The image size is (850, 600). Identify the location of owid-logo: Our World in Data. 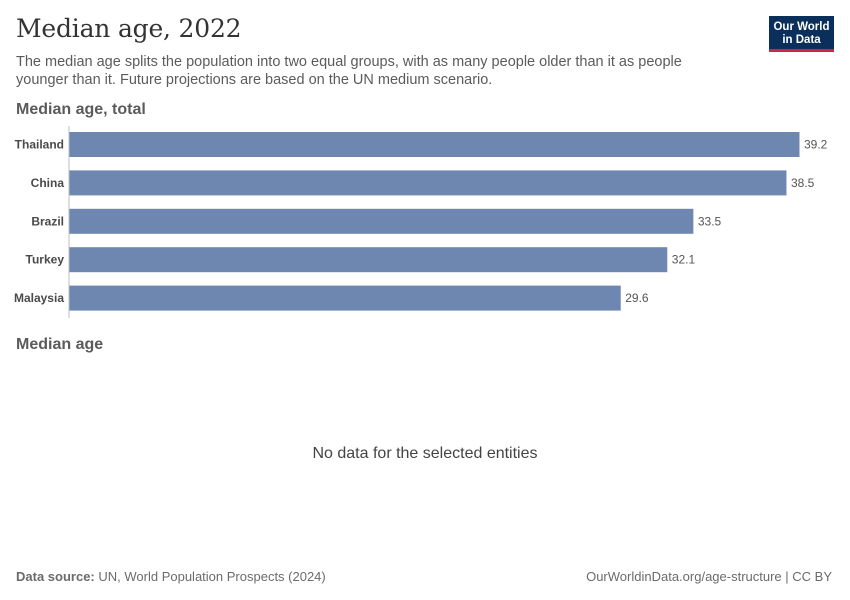
(801, 34).